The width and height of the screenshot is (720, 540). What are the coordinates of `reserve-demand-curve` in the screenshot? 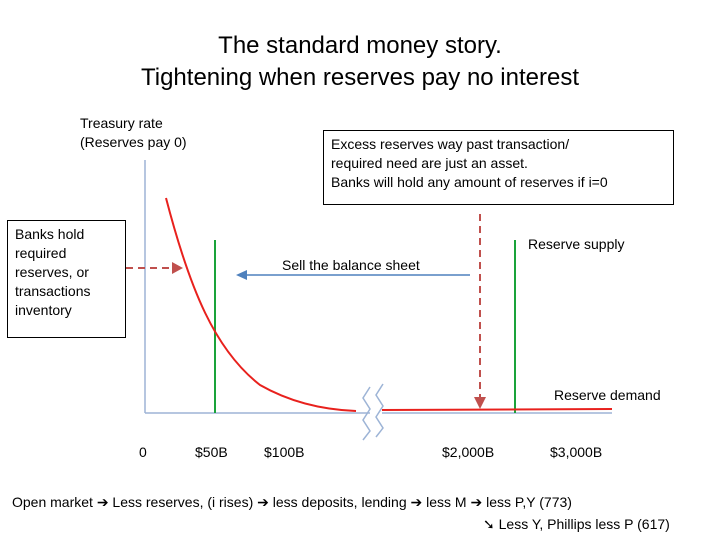 It's located at (261, 304).